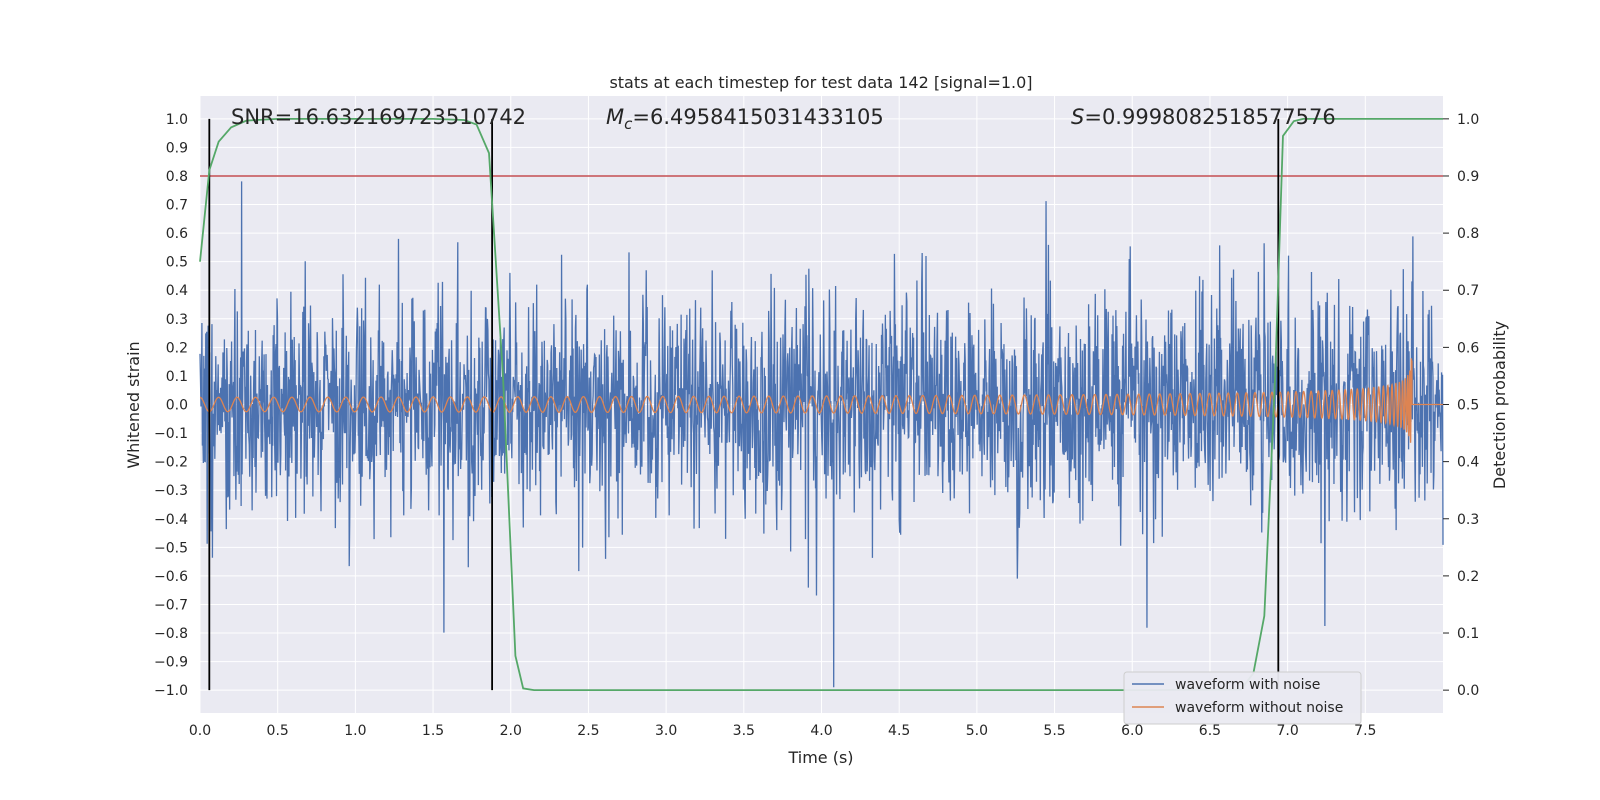 Image resolution: width=1600 pixels, height=800 pixels. Describe the element at coordinates (177, 234) in the screenshot. I see `y-left-tick-label: 0.6` at that location.